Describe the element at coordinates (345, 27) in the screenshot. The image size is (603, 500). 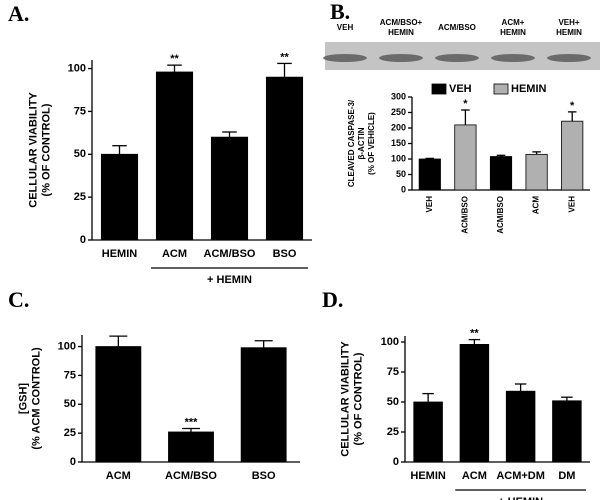
I see `blot-label: VEH` at that location.